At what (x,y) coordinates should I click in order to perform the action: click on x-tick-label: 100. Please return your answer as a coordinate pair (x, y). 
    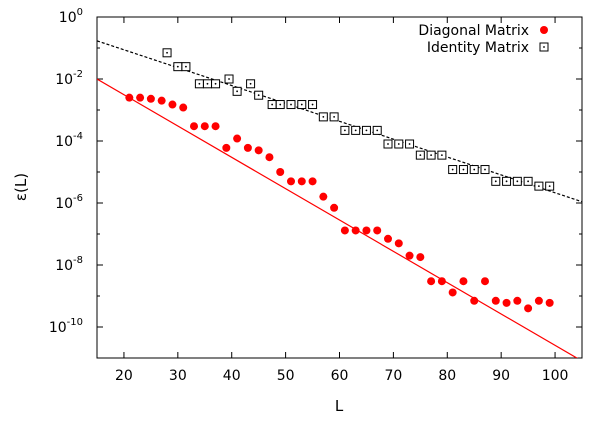
    Looking at the image, I should click on (555, 376).